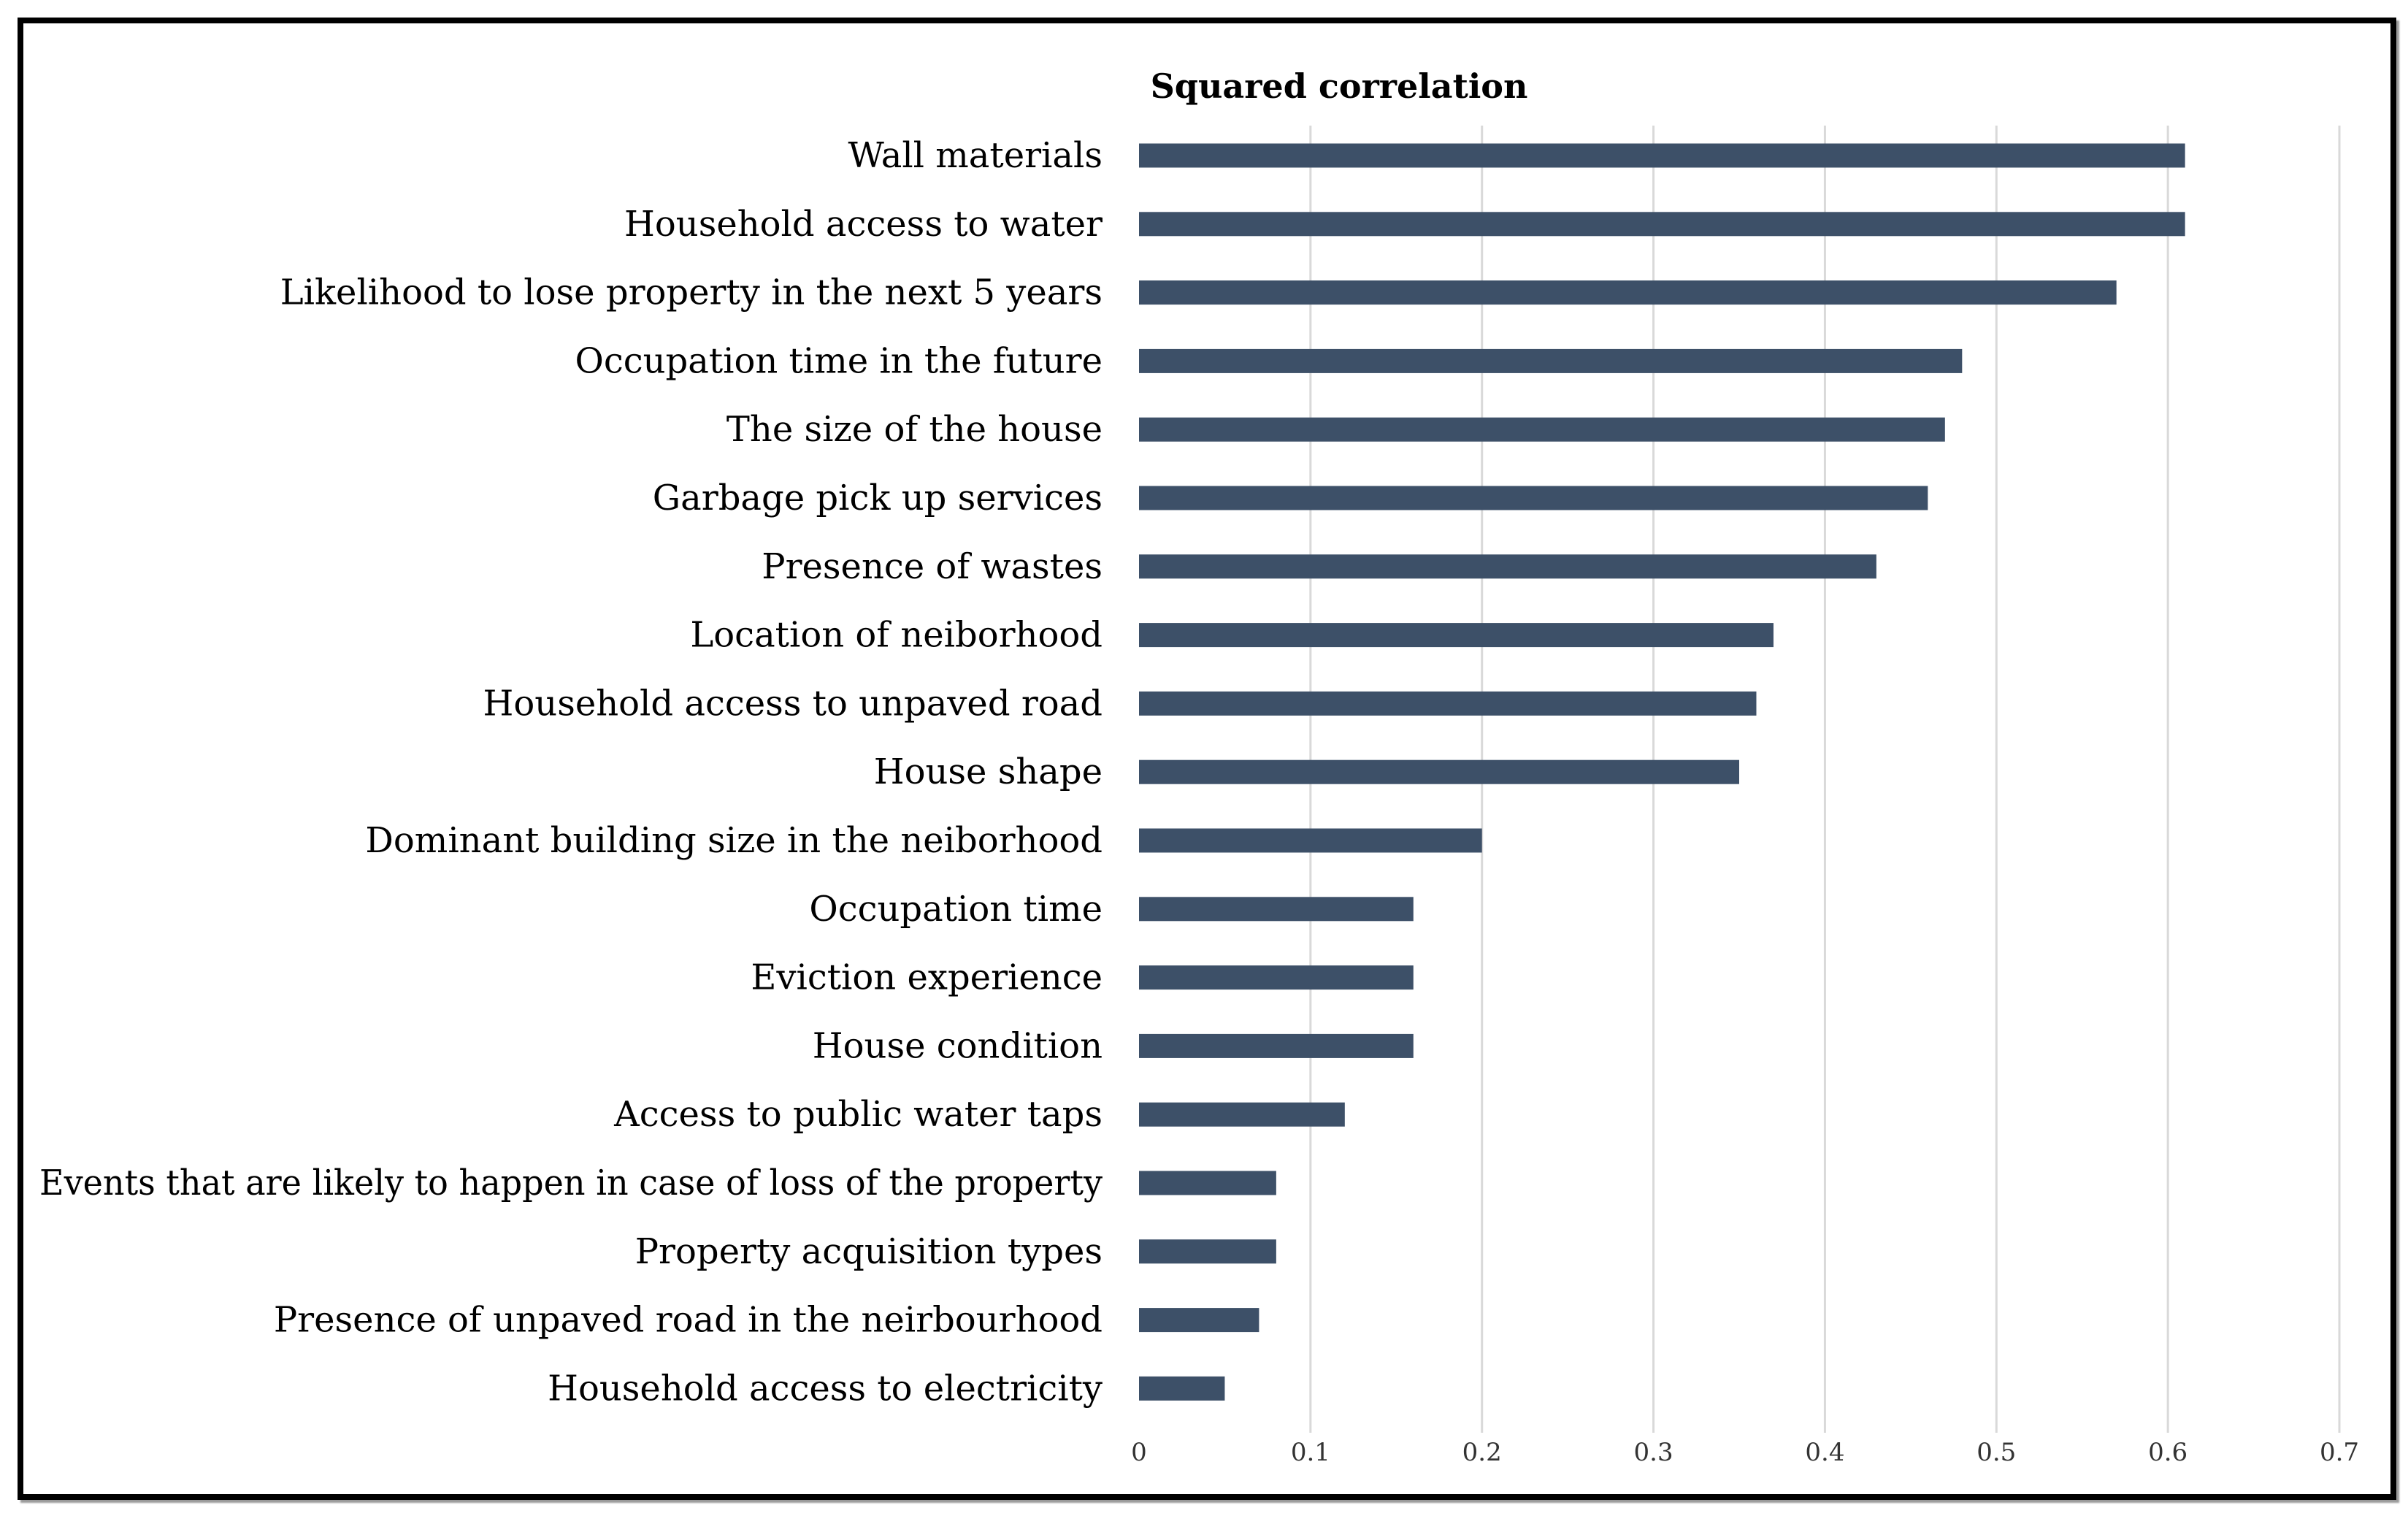 Image resolution: width=2408 pixels, height=1516 pixels. What do you see at coordinates (839, 360) in the screenshot?
I see `category-label: Occupation time in the future` at bounding box center [839, 360].